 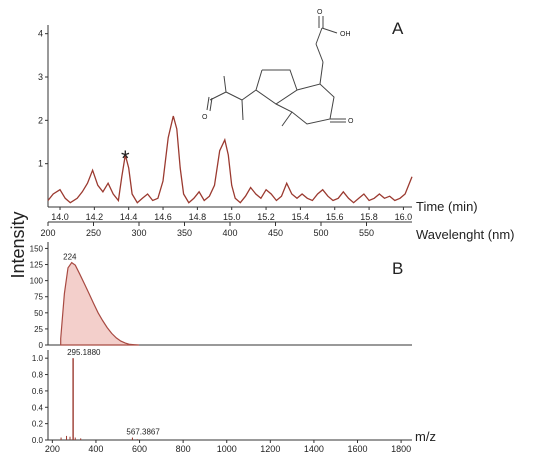 I want to click on wavelength-tick-label: 350, so click(x=184, y=233).